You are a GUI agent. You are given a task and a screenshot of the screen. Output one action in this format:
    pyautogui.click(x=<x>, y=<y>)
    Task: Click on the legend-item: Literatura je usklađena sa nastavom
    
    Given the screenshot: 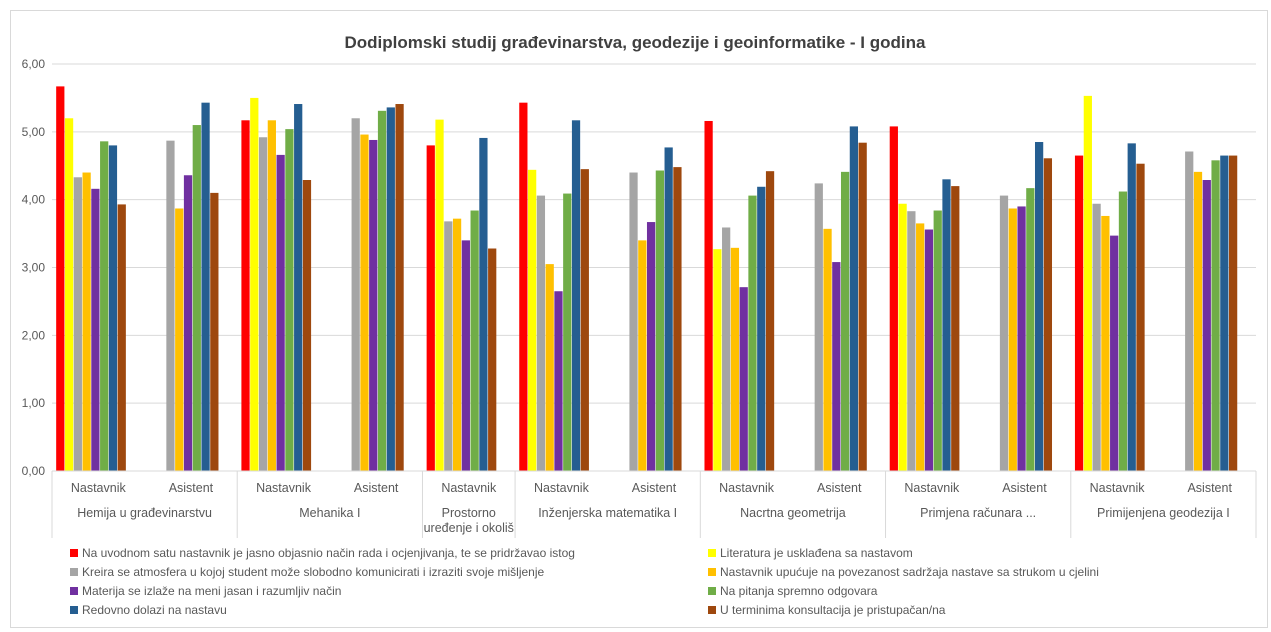 What is the action you would take?
    pyautogui.click(x=810, y=553)
    